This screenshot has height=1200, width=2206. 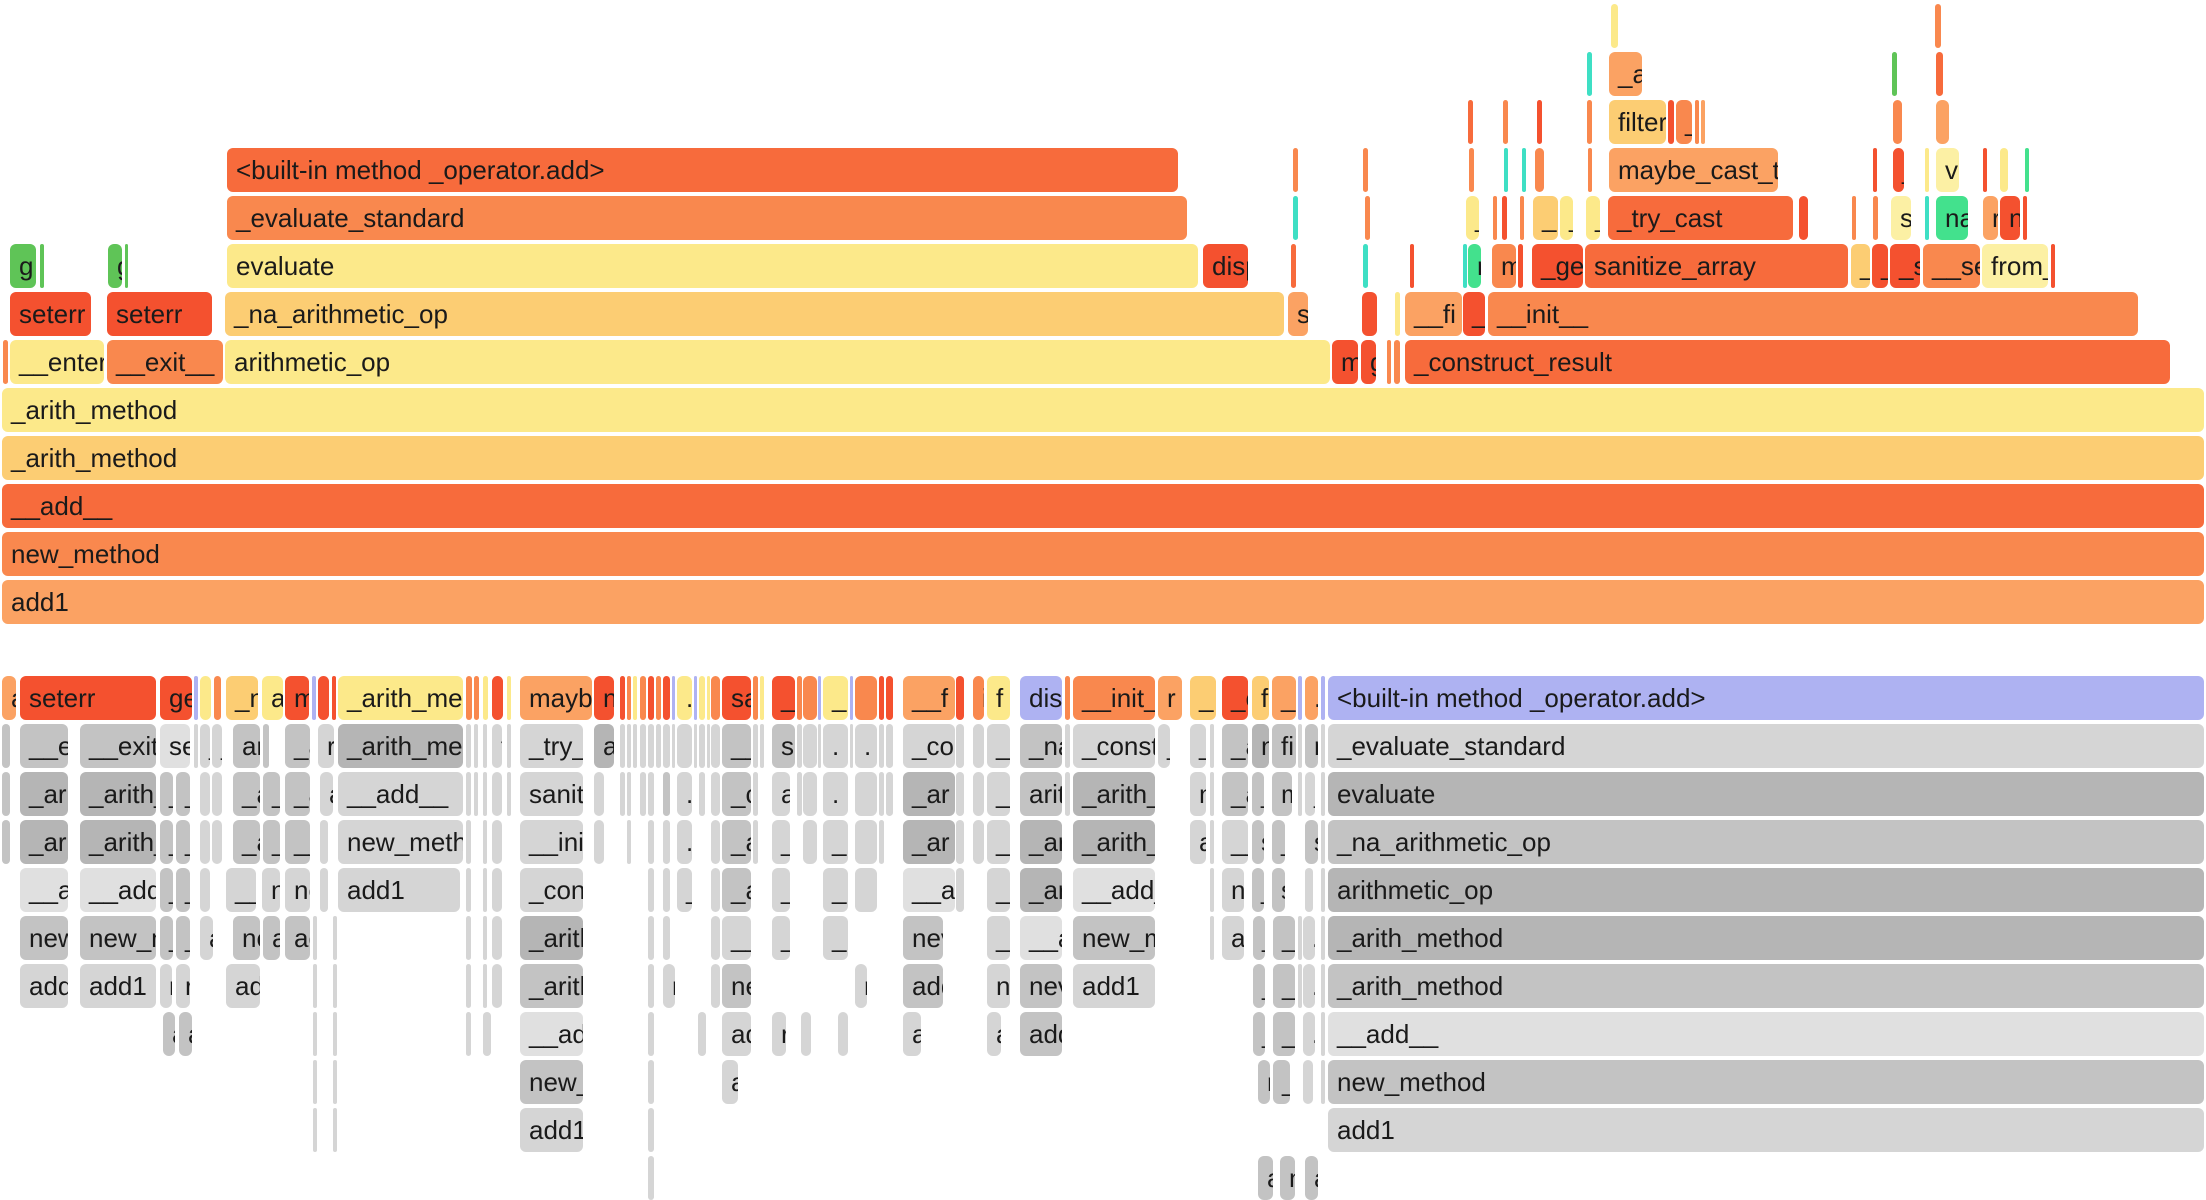 I want to click on flame-frame: n, so click(x=1198, y=794).